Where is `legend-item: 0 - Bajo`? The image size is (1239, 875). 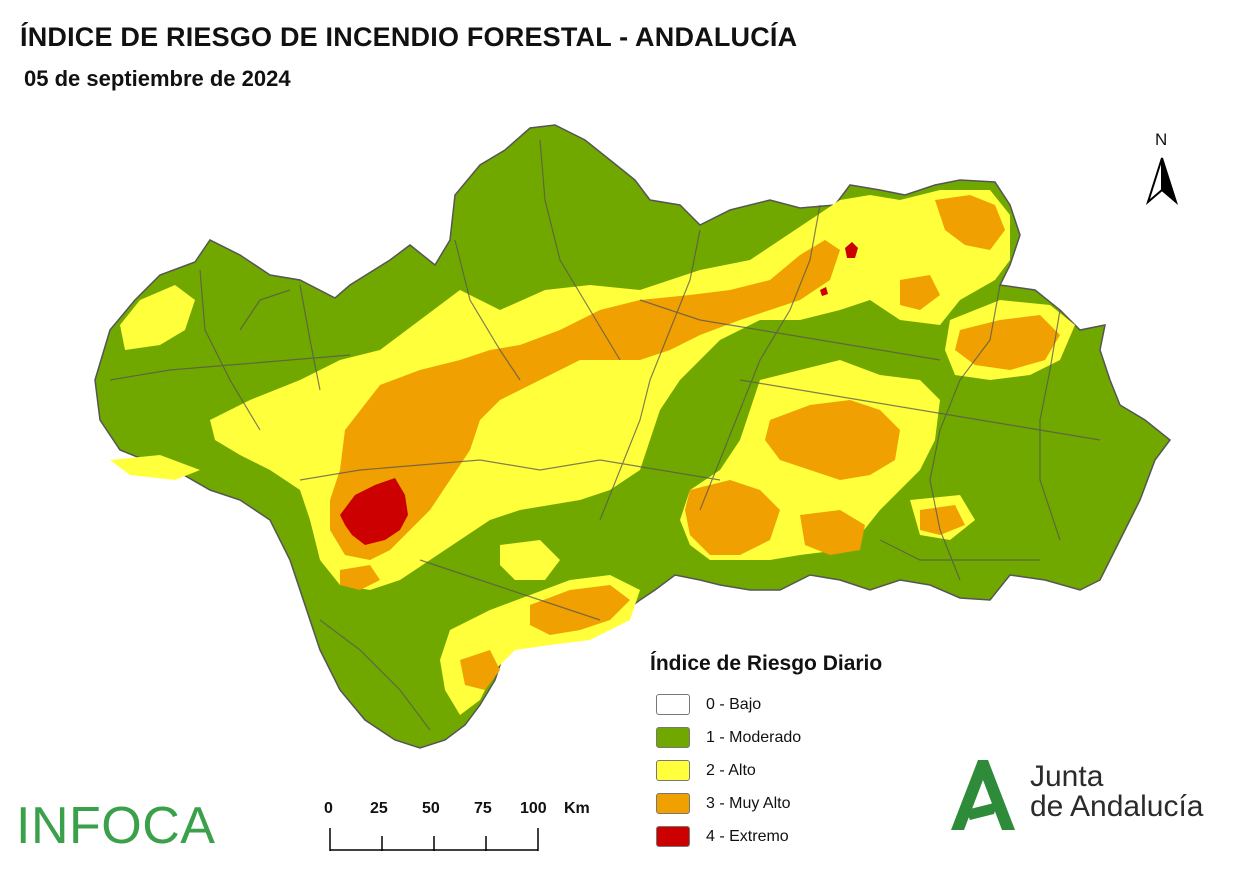
legend-item: 0 - Bajo is located at coordinates (766, 704).